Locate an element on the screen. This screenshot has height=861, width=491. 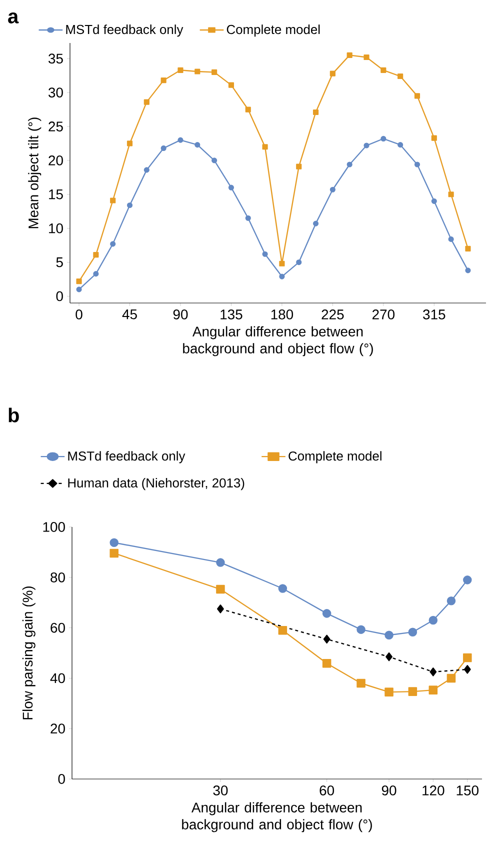
x-tick-label: 315 is located at coordinates (434, 315).